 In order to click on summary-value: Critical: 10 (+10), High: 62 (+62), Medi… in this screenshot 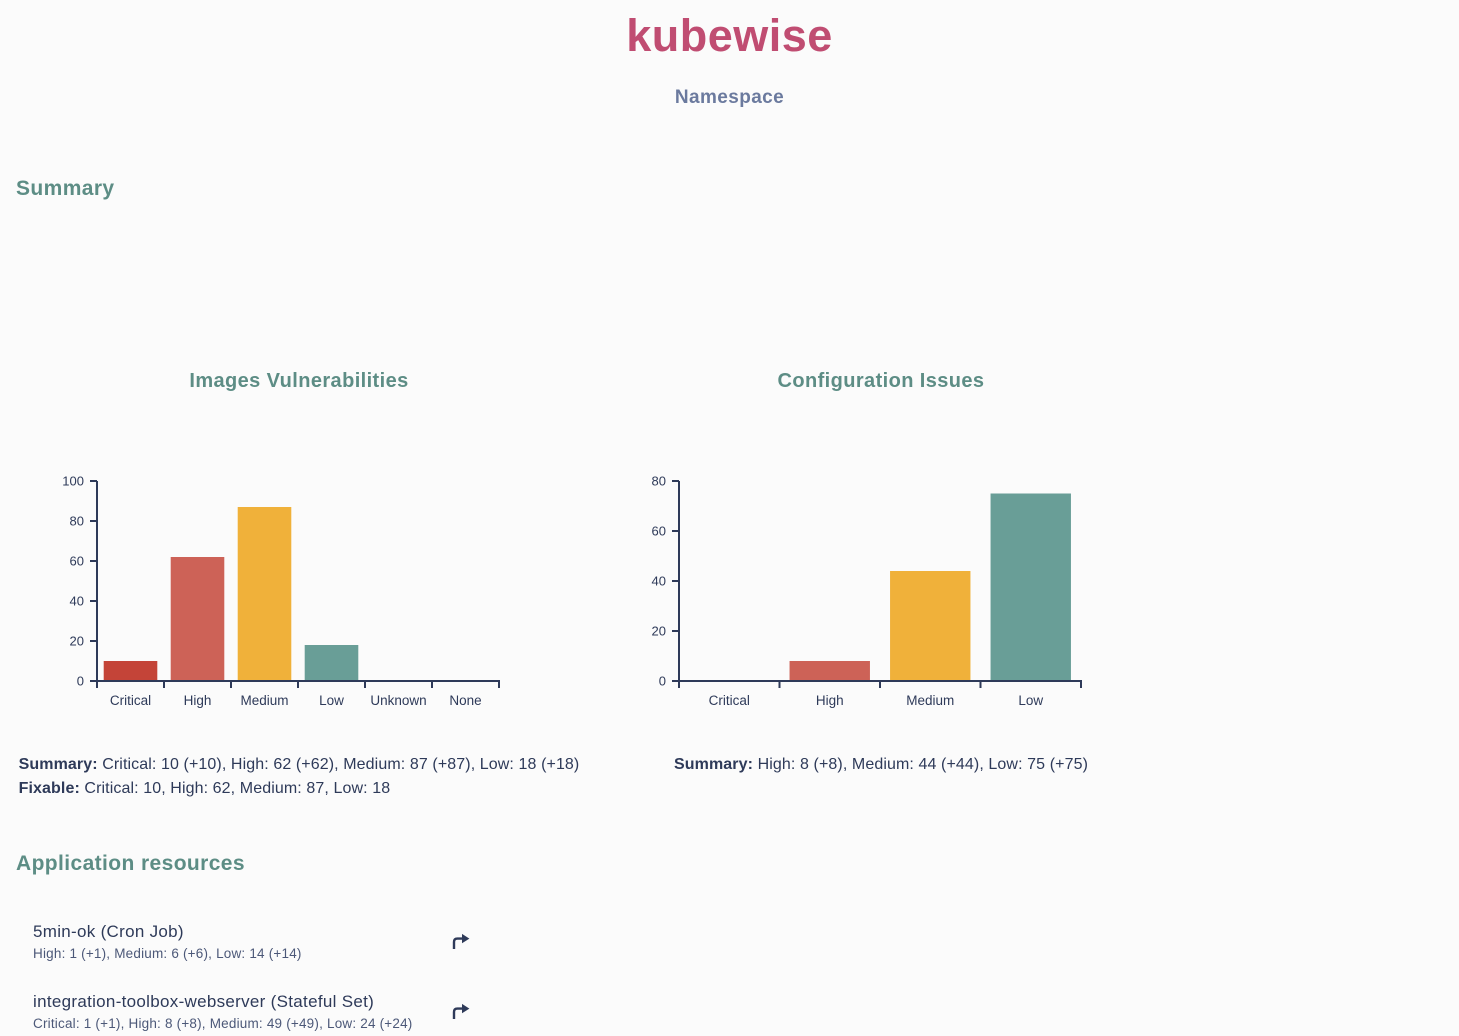, I will do `click(341, 764)`.